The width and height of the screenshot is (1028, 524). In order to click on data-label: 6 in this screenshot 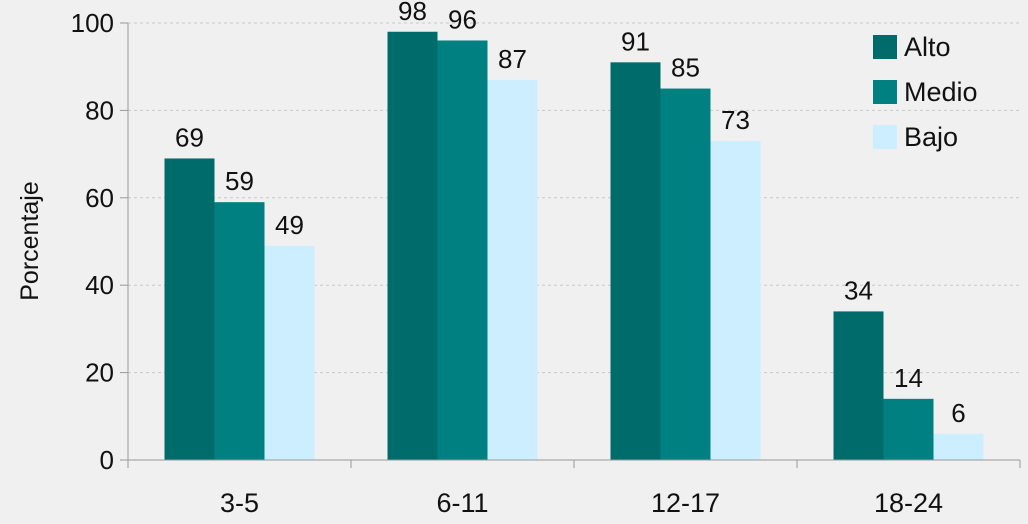, I will do `click(958, 413)`.